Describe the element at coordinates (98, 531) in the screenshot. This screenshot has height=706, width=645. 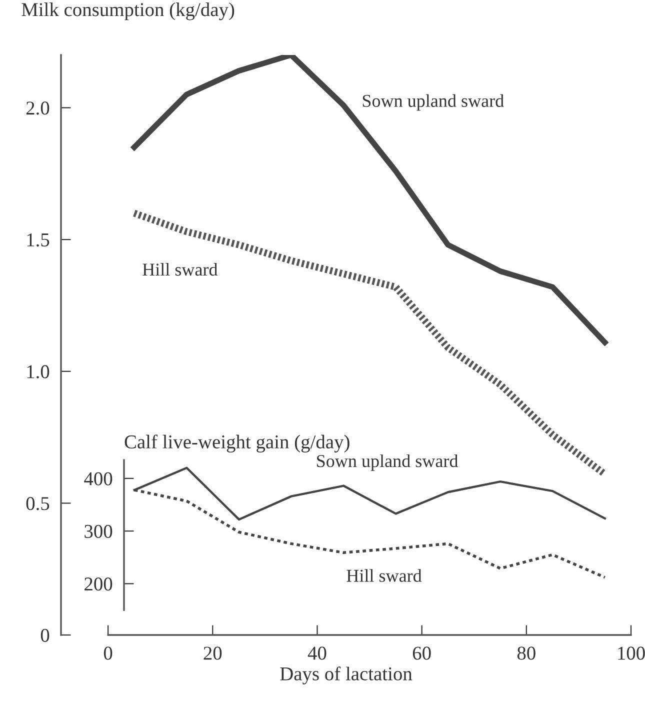
I see `y-tick-label: 300` at that location.